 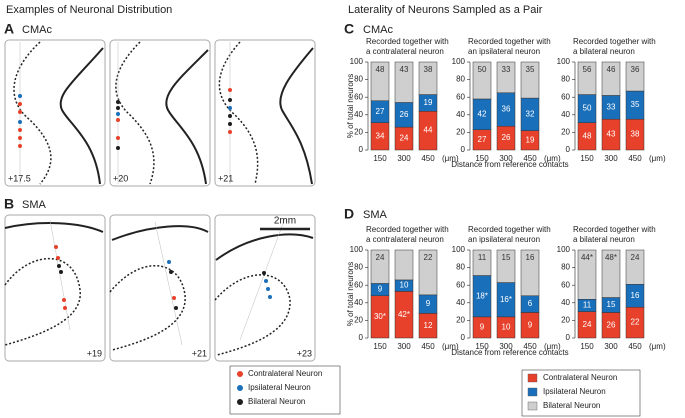 What do you see at coordinates (635, 69) in the screenshot?
I see `count-label: 36` at bounding box center [635, 69].